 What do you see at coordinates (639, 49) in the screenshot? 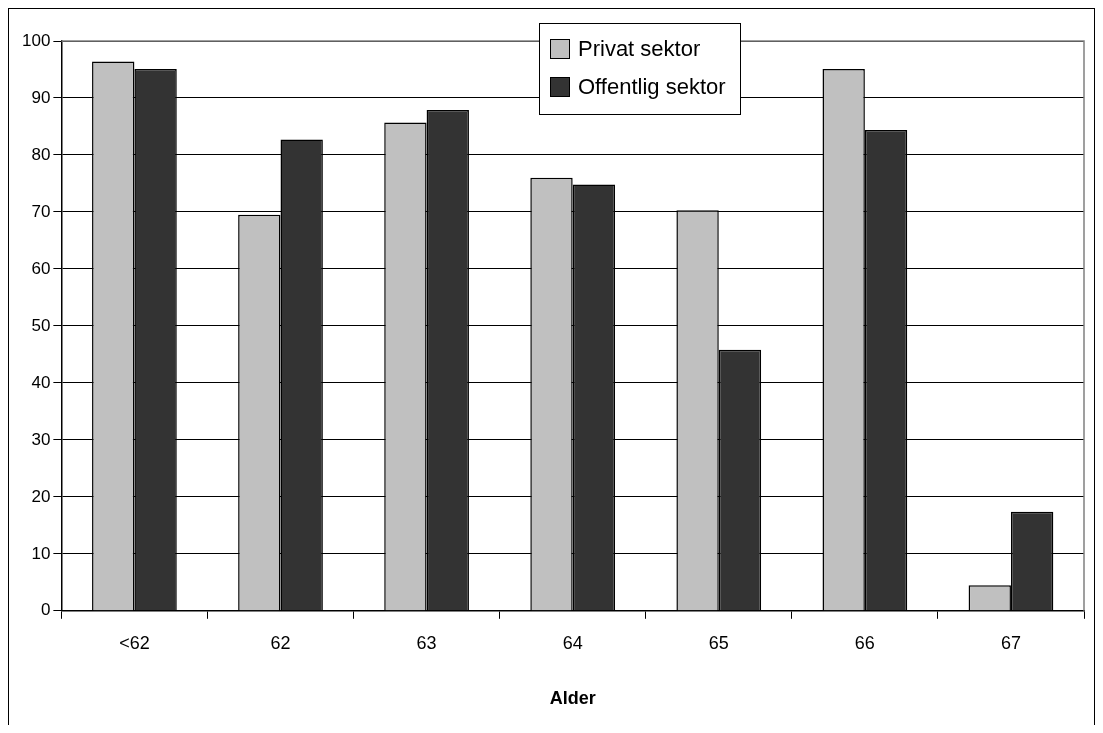
I see `legend-label: Privat sektor` at bounding box center [639, 49].